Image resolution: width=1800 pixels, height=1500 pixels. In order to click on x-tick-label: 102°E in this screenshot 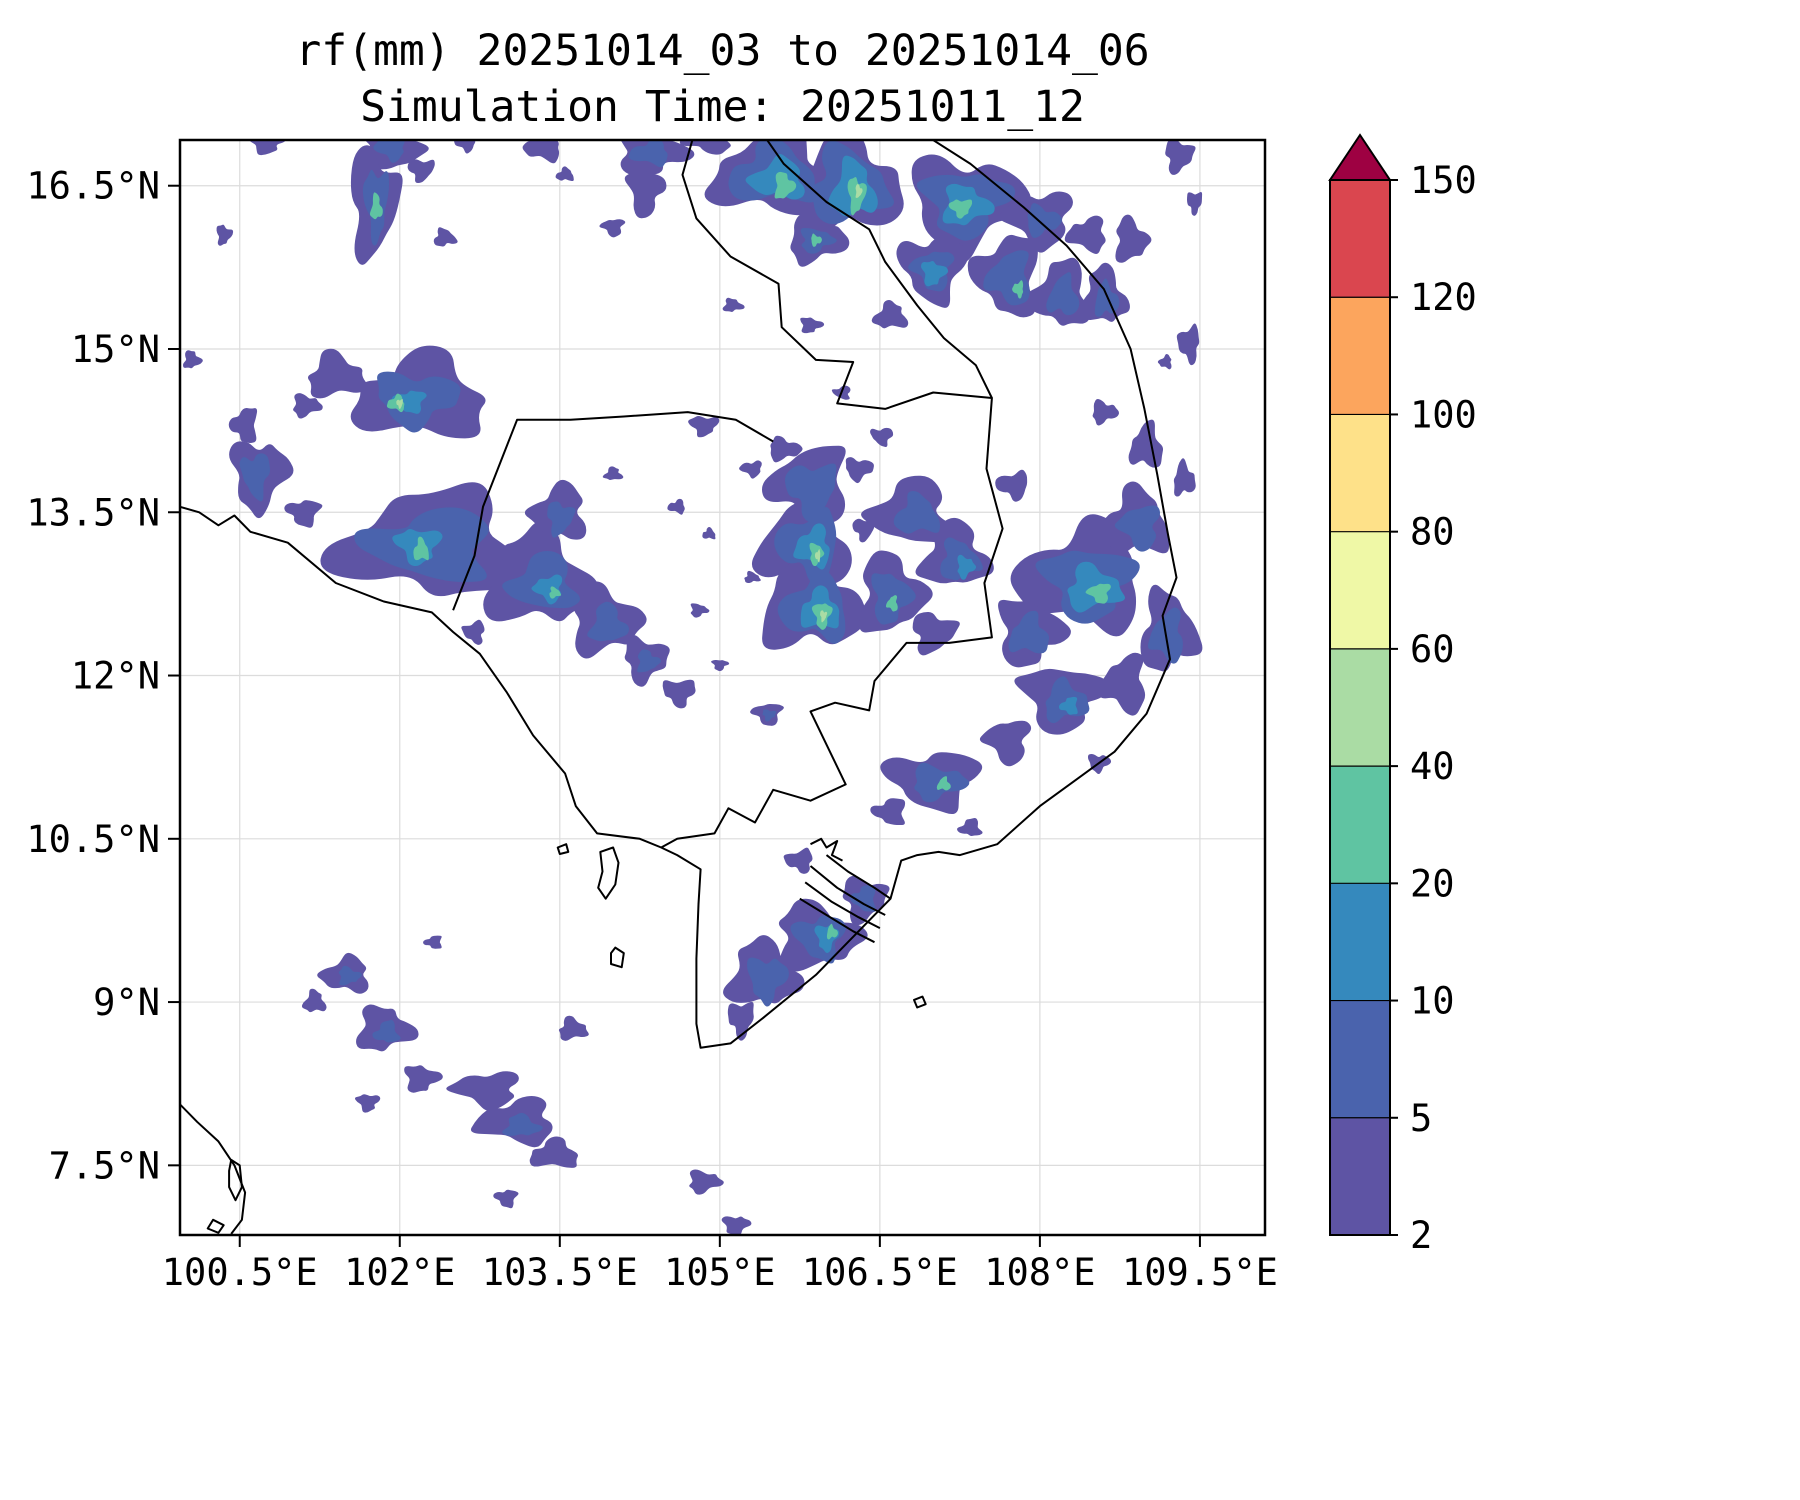, I will do `click(399, 1272)`.